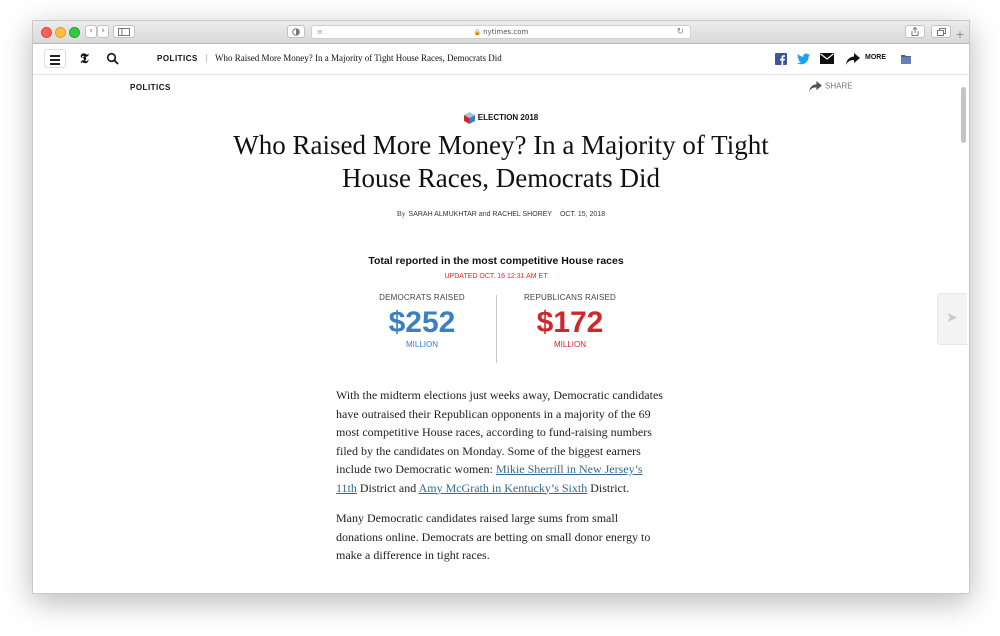  I want to click on next-article-button: ➤, so click(952, 319).